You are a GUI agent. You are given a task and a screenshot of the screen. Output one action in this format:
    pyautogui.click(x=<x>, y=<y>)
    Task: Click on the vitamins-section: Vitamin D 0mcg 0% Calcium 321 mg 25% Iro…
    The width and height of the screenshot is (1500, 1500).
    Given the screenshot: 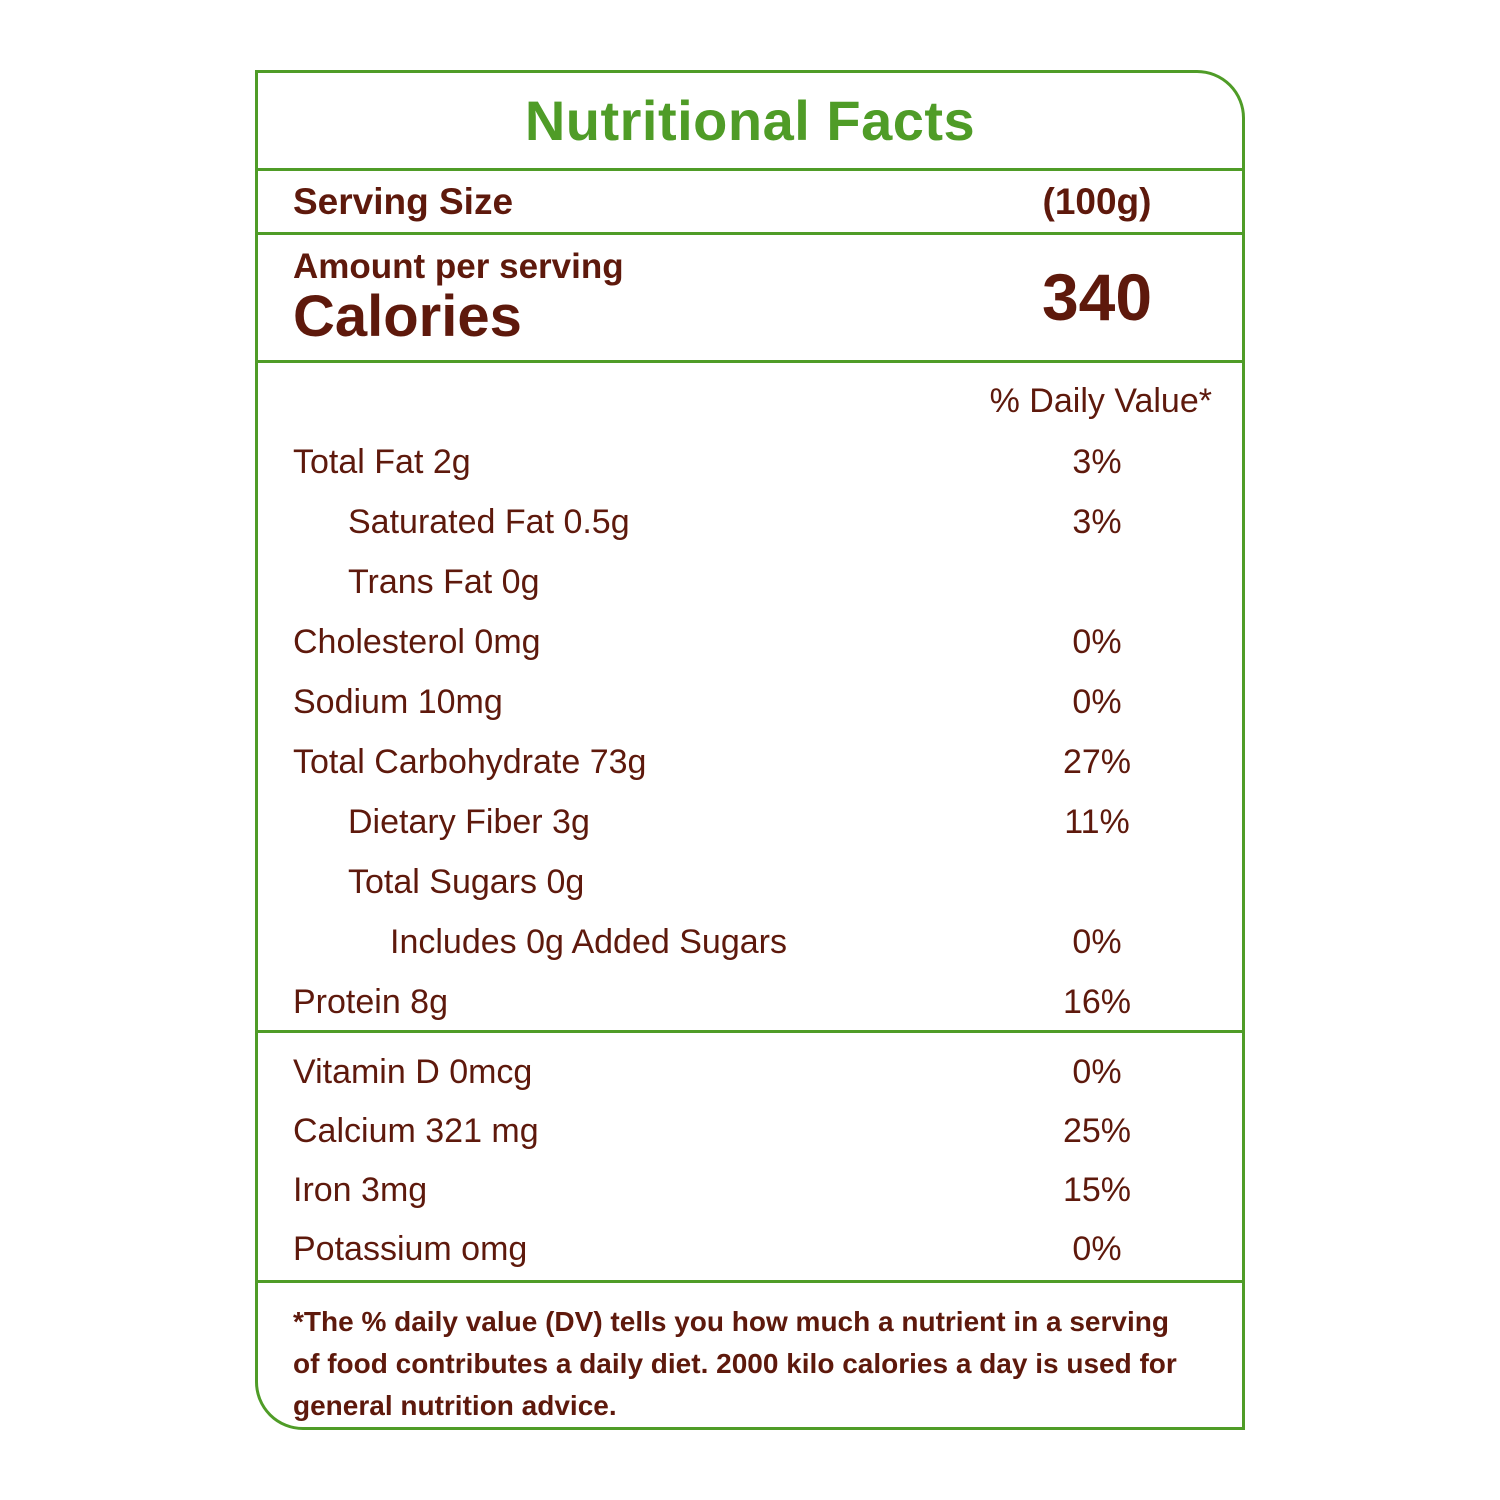 What is the action you would take?
    pyautogui.click(x=750, y=1158)
    